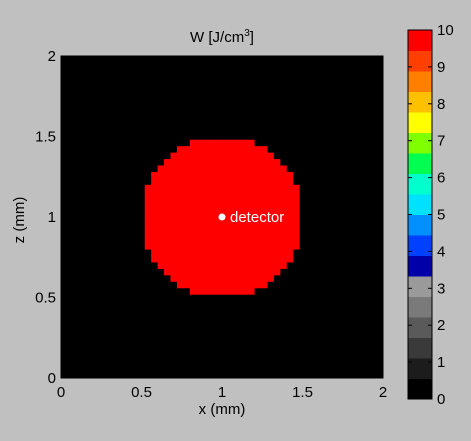  What do you see at coordinates (45, 137) in the screenshot?
I see `y-tick-label: 1.5` at bounding box center [45, 137].